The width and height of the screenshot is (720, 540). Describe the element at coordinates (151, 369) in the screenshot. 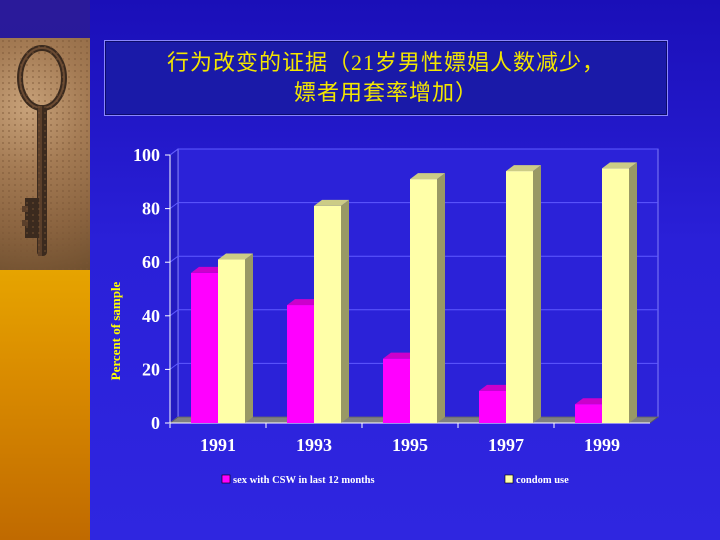

I see `y-tick-label: 20` at that location.